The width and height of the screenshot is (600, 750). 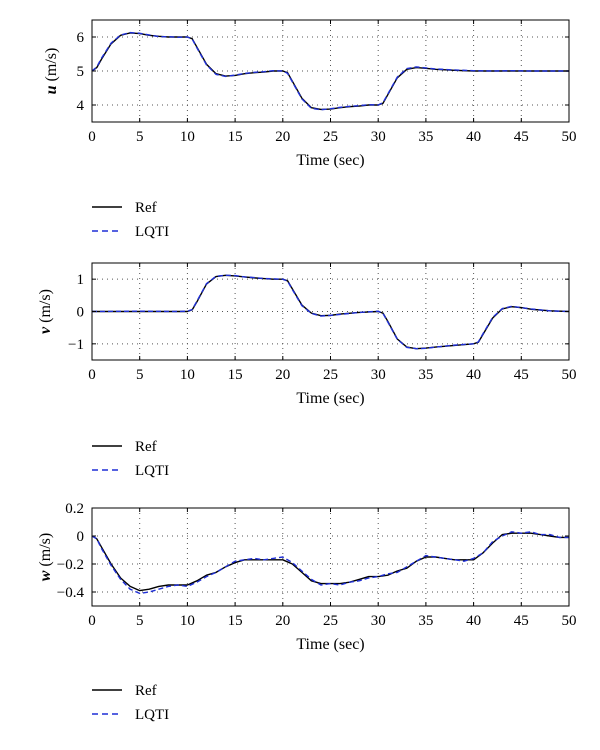 I want to click on series-line-ref, so click(x=330, y=562).